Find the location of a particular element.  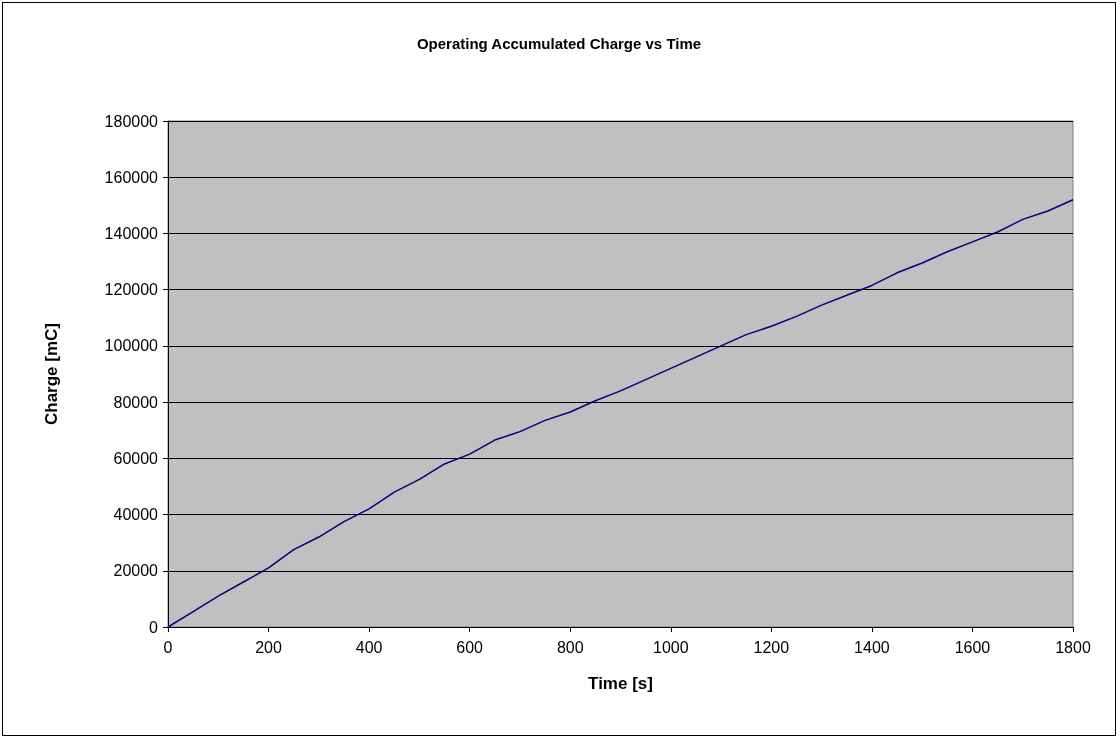

x-tick-label: 400 is located at coordinates (369, 647).